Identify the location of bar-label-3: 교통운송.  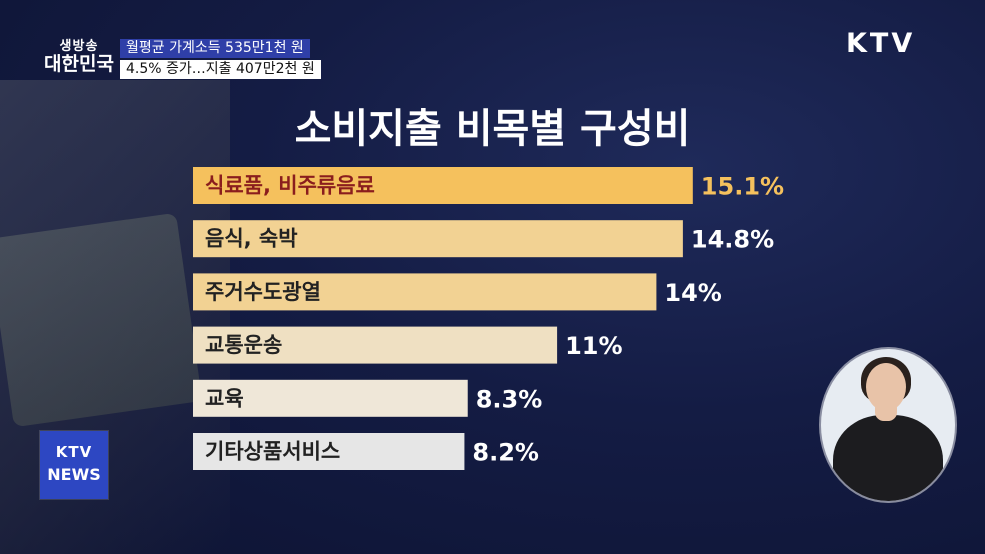
(243, 345).